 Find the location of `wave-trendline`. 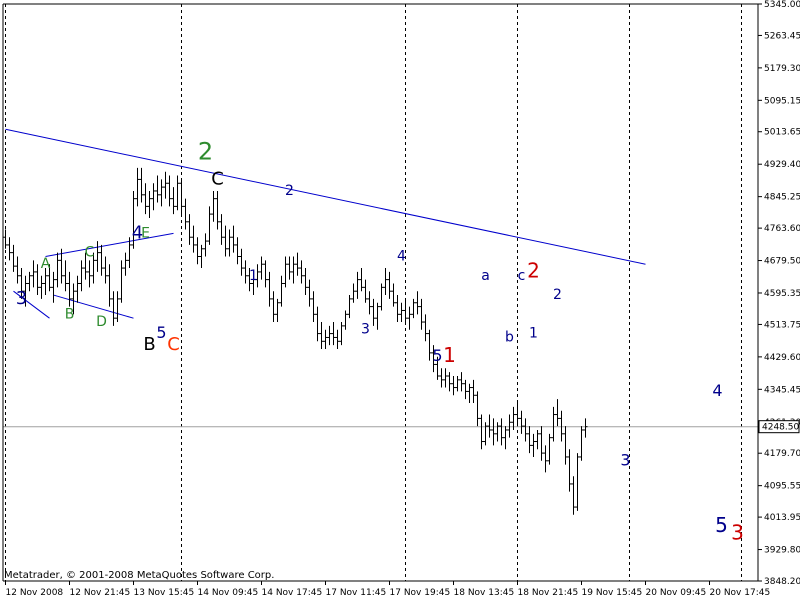

wave-trendline is located at coordinates (93, 306).